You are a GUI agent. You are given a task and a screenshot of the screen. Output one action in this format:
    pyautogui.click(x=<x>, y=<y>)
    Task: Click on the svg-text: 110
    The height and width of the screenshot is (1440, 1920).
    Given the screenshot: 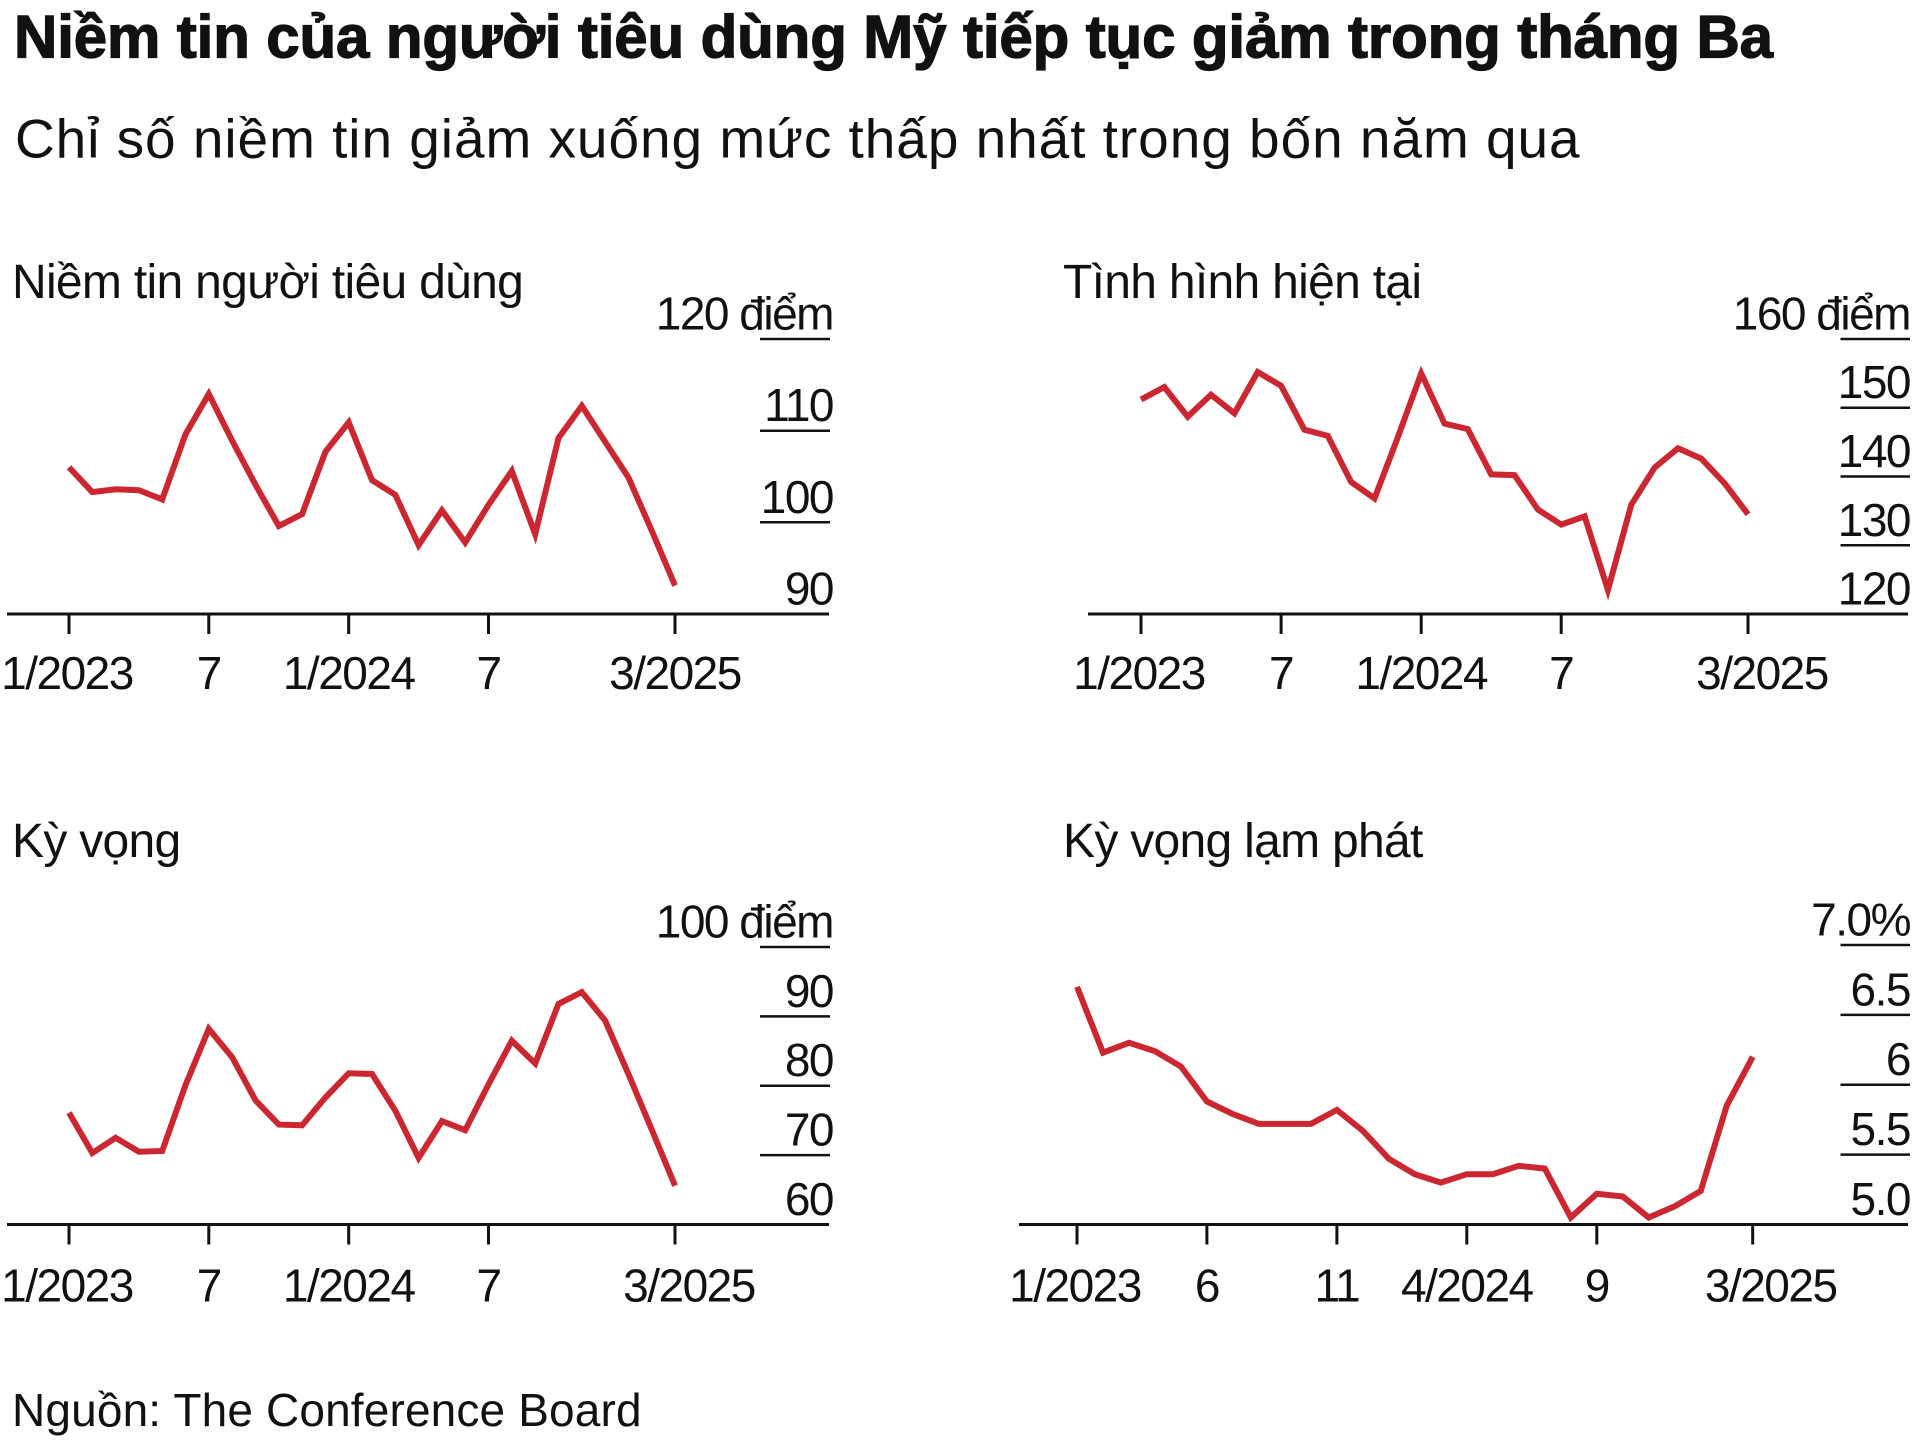 What is the action you would take?
    pyautogui.click(x=798, y=405)
    